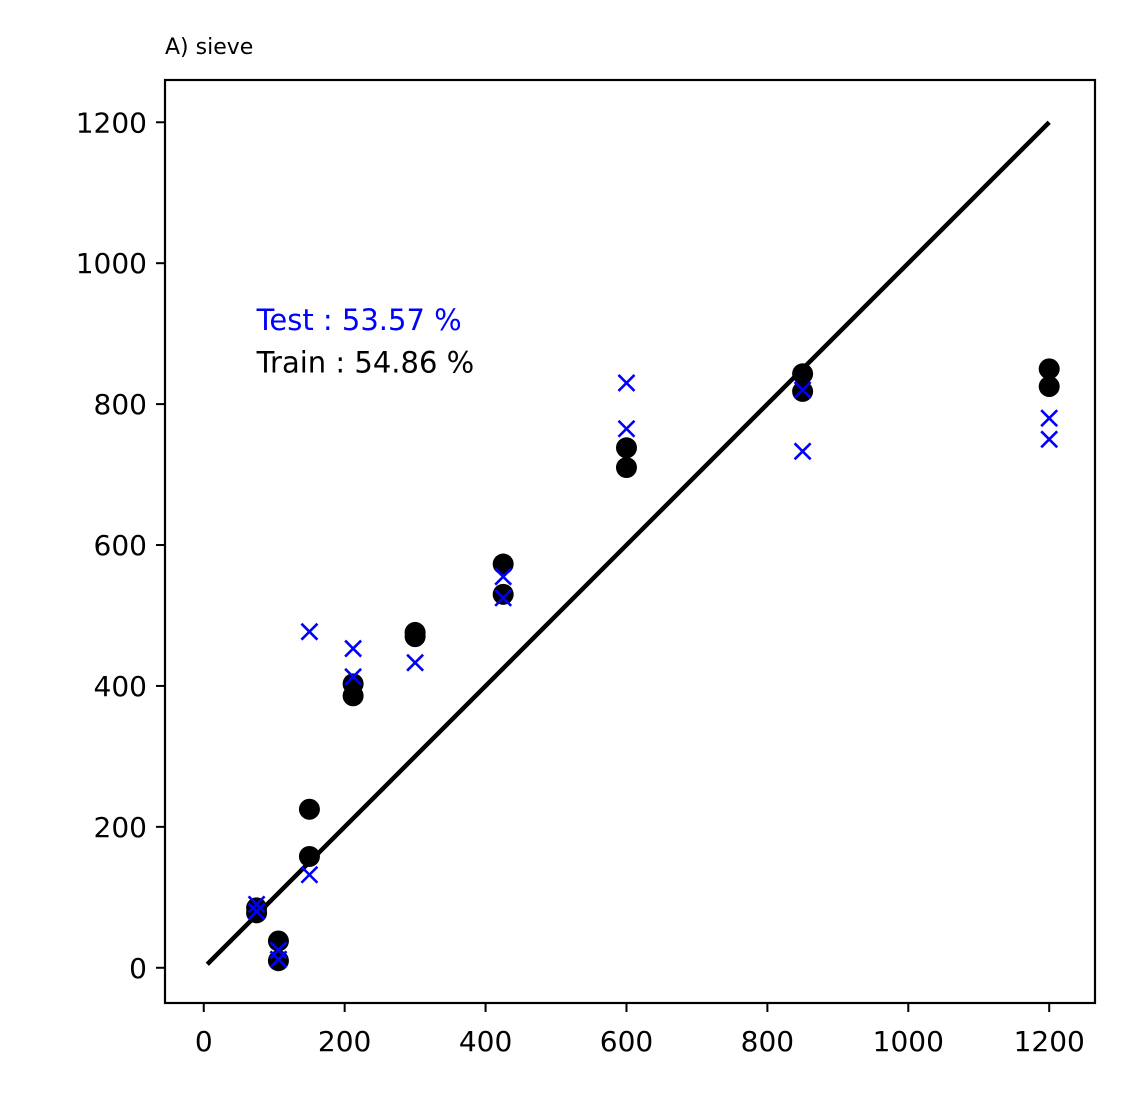 The height and width of the screenshot is (1104, 1135). Describe the element at coordinates (767, 1041) in the screenshot. I see `x-tick-label: 800` at that location.